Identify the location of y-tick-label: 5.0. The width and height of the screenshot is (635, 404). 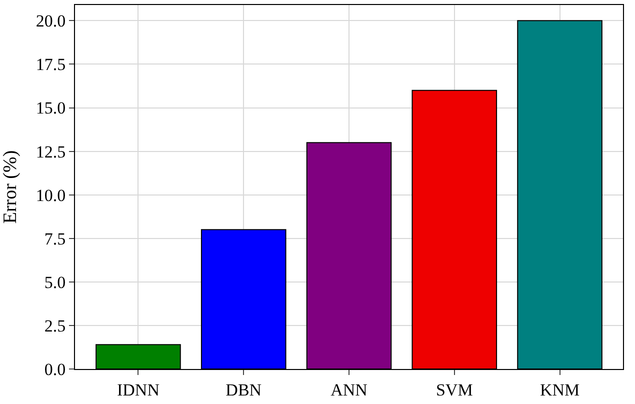
(55, 282).